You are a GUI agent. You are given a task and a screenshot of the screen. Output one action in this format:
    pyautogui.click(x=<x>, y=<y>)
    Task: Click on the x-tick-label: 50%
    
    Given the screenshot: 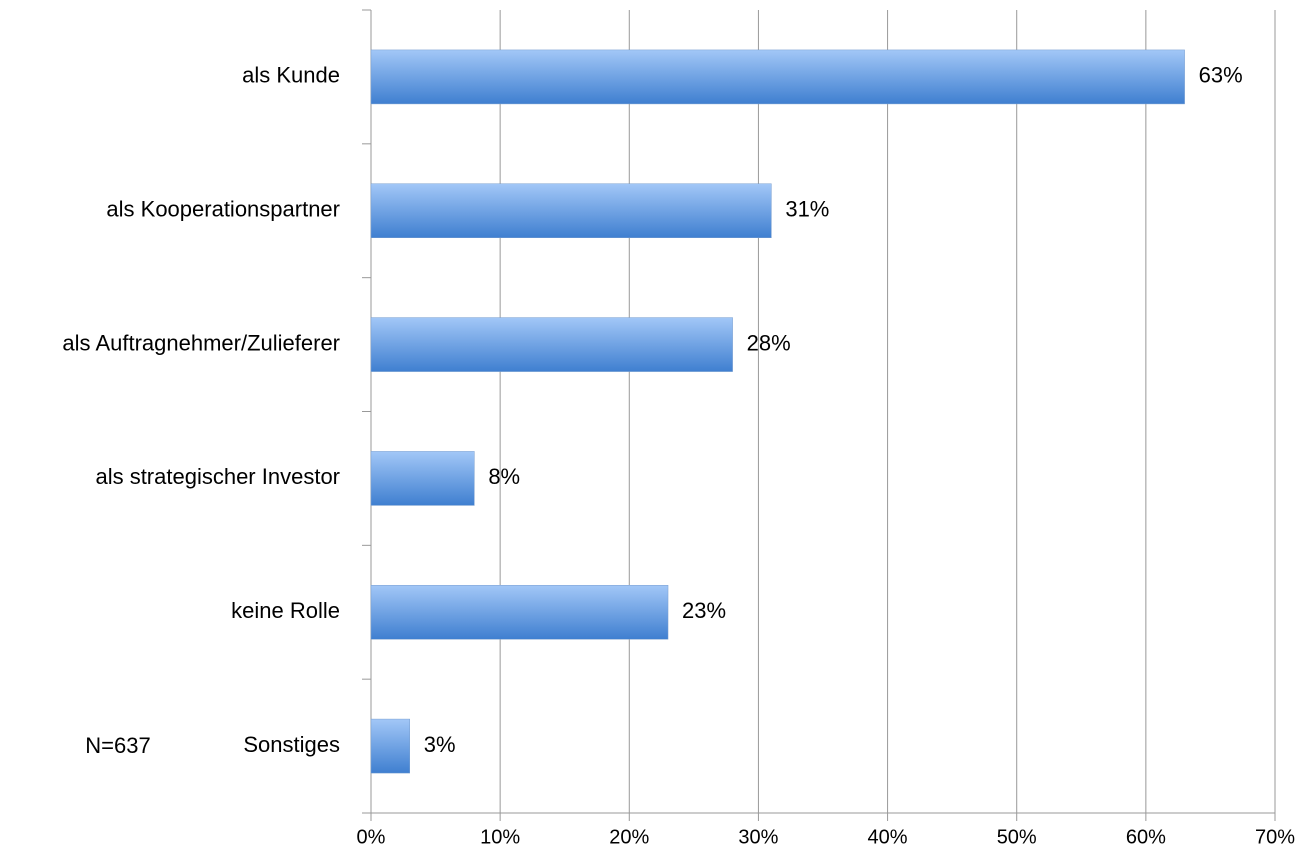 What is the action you would take?
    pyautogui.click(x=1017, y=837)
    